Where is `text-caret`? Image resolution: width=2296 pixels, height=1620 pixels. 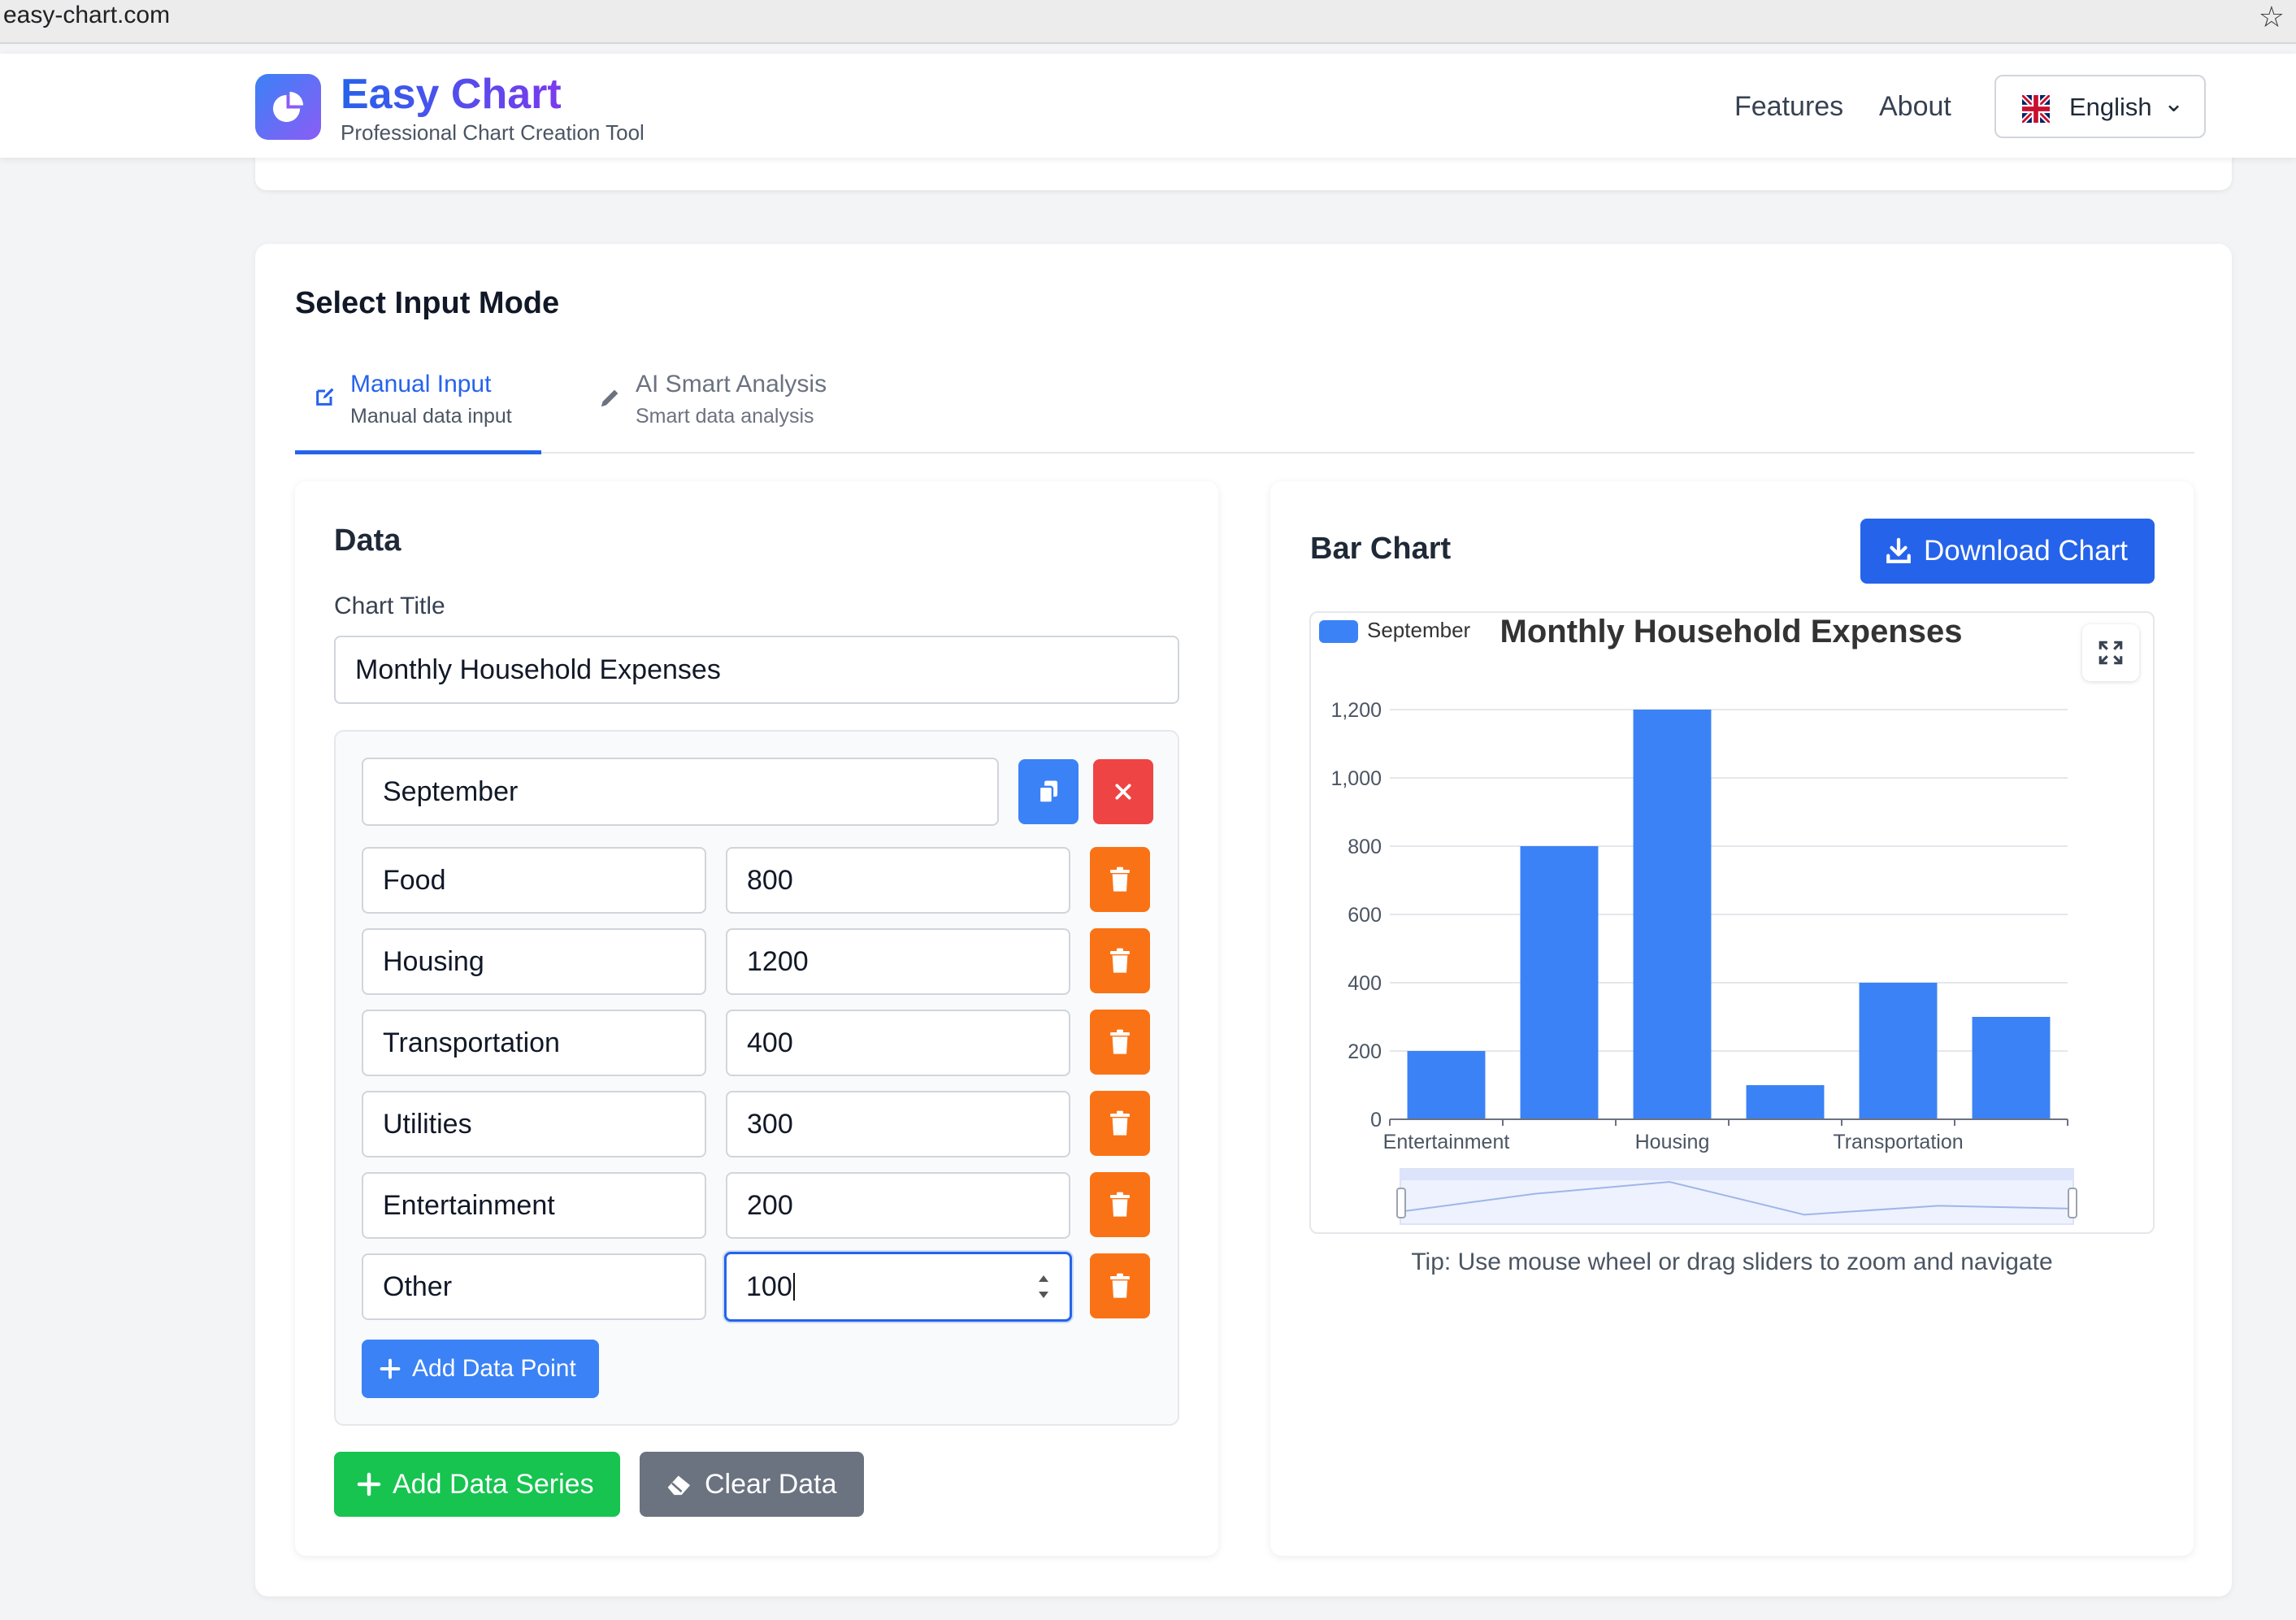
text-caret is located at coordinates (793, 1287).